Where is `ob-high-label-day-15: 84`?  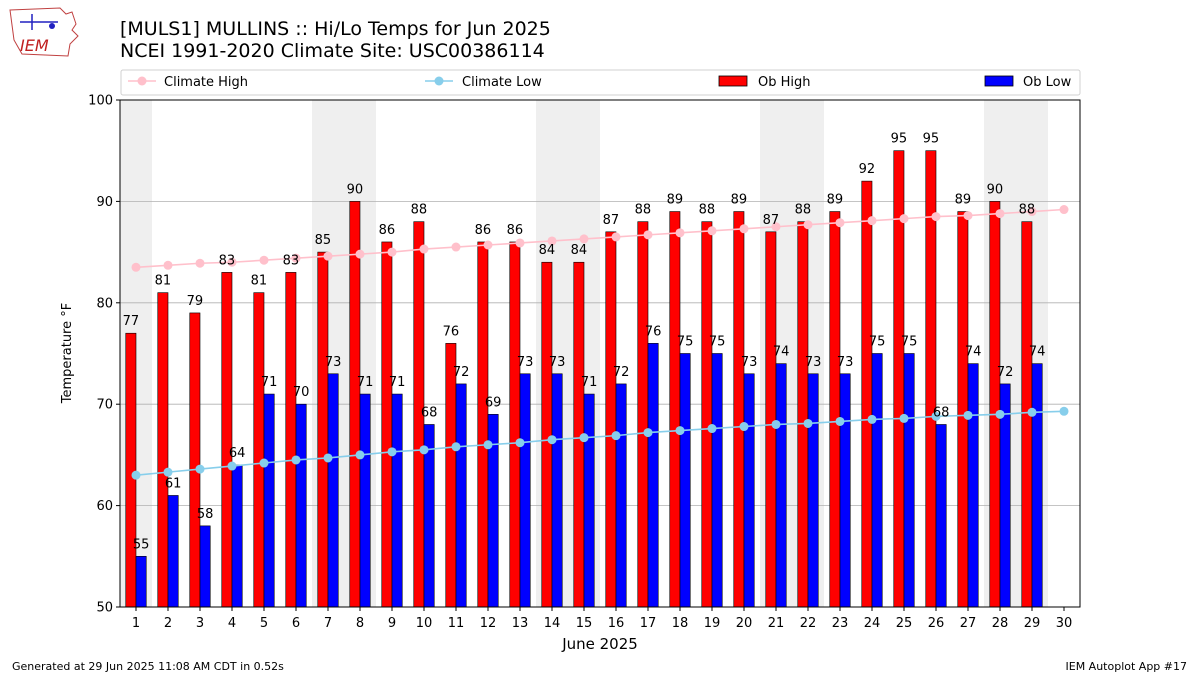 ob-high-label-day-15: 84 is located at coordinates (579, 250).